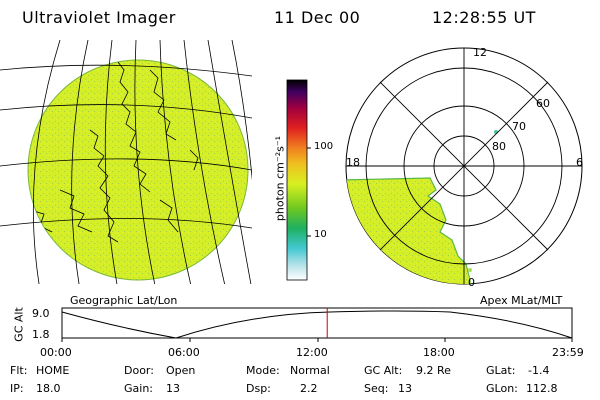  What do you see at coordinates (312, 352) in the screenshot?
I see `altitude-xtick-1200: 12:00` at bounding box center [312, 352].